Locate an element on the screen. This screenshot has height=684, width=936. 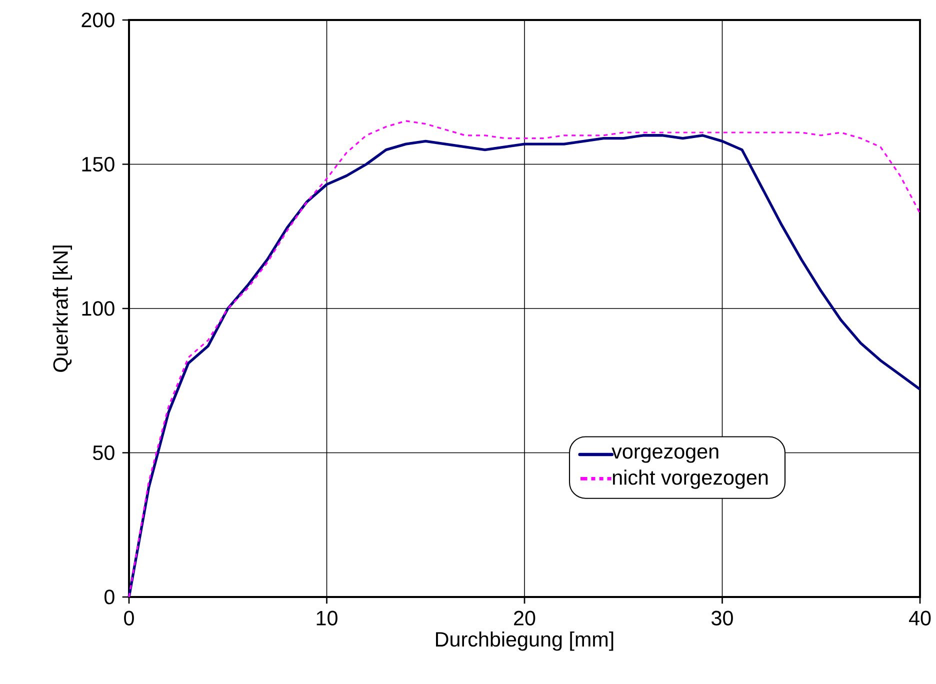
y-tick-label: 200 is located at coordinates (98, 20).